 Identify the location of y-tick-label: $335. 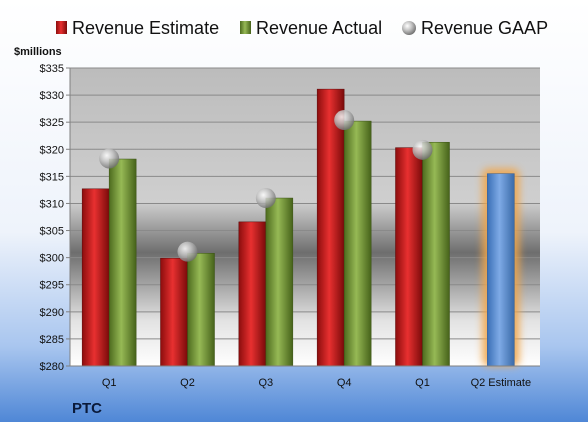
(52, 69).